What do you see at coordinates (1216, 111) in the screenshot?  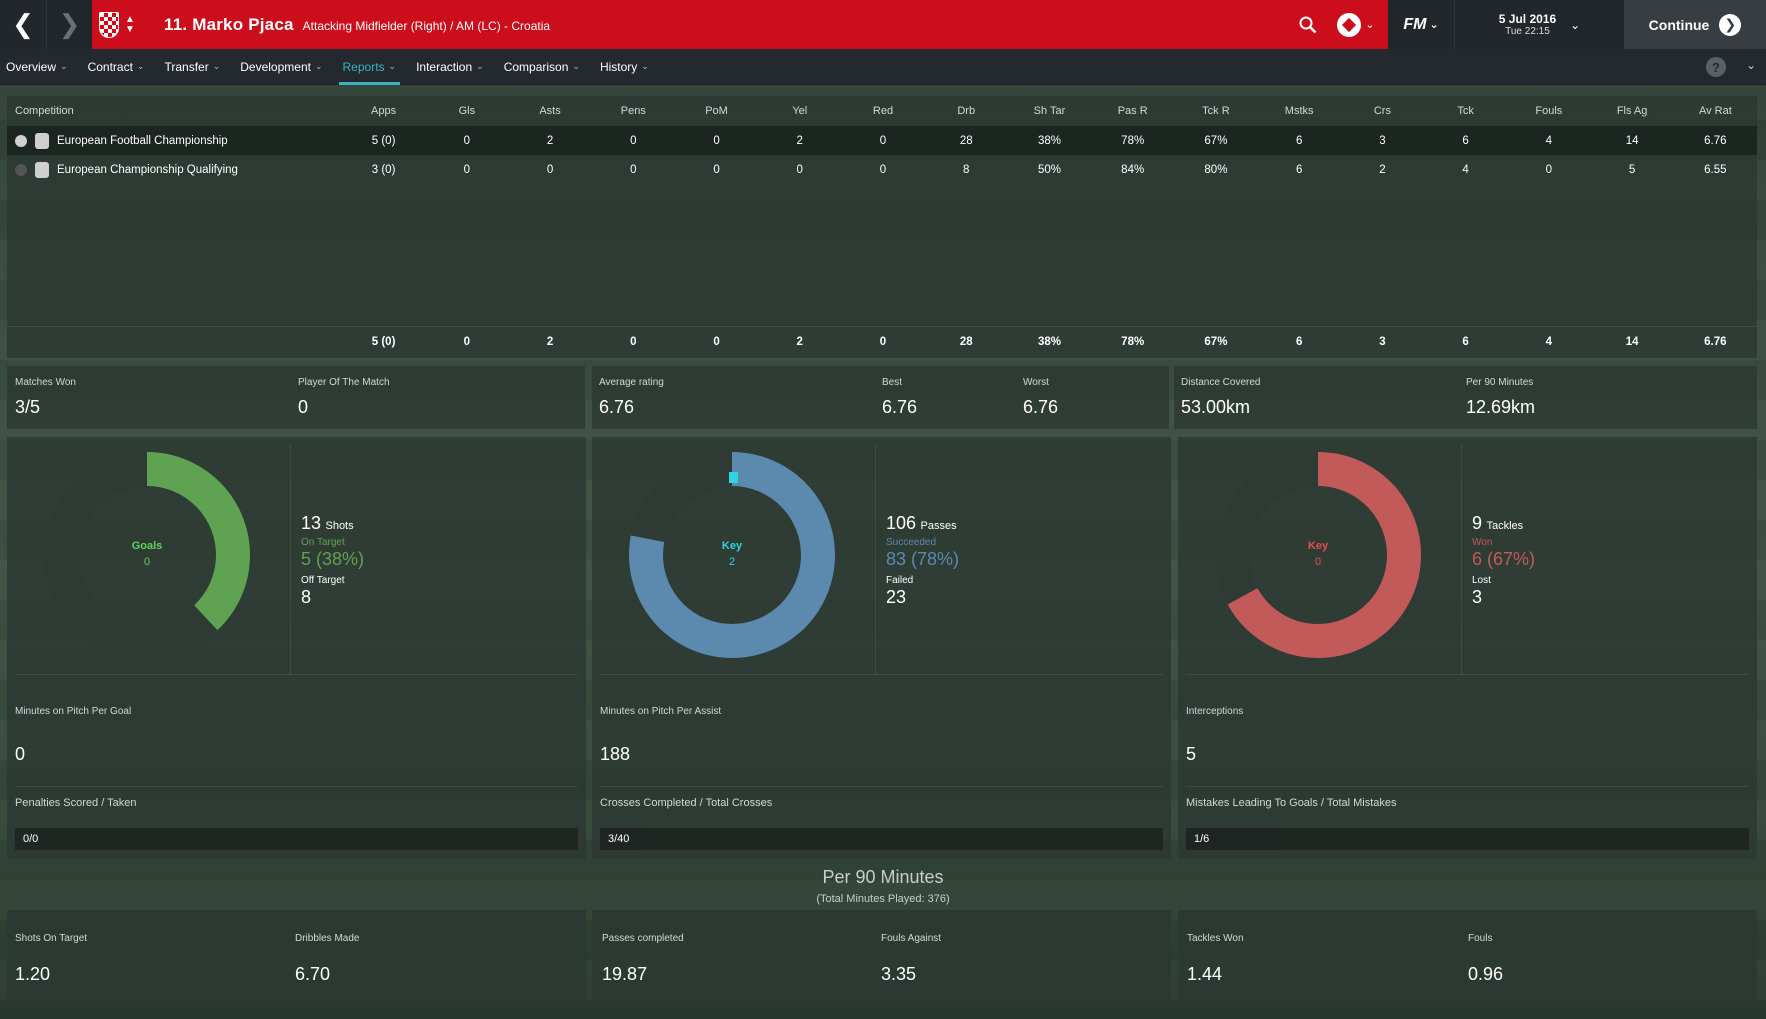 I see `column-header: Tck R` at bounding box center [1216, 111].